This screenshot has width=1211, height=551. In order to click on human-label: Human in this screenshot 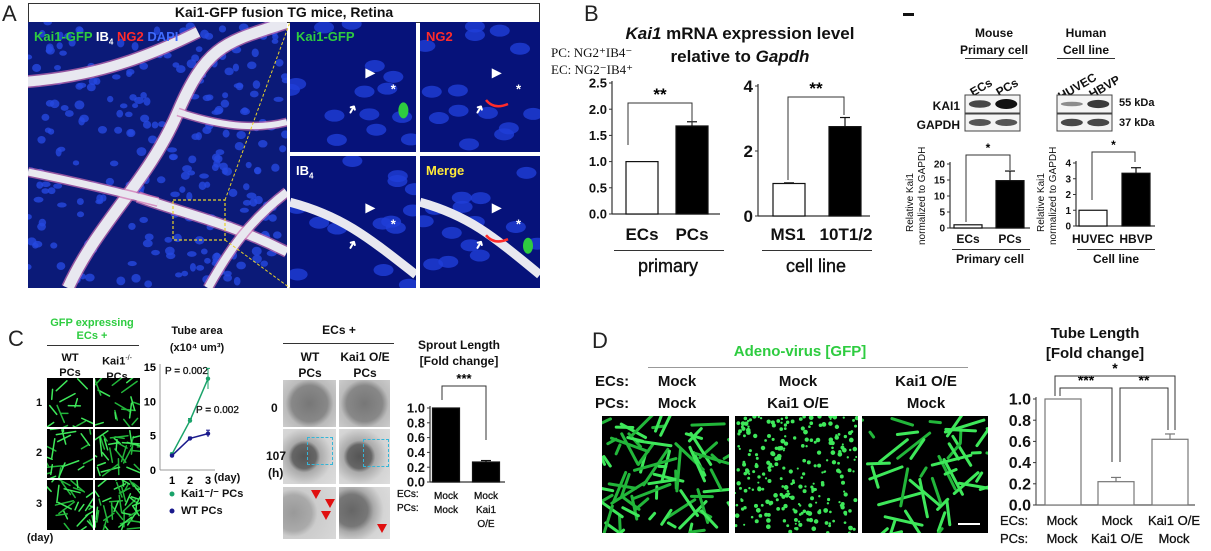, I will do `click(1086, 33)`.